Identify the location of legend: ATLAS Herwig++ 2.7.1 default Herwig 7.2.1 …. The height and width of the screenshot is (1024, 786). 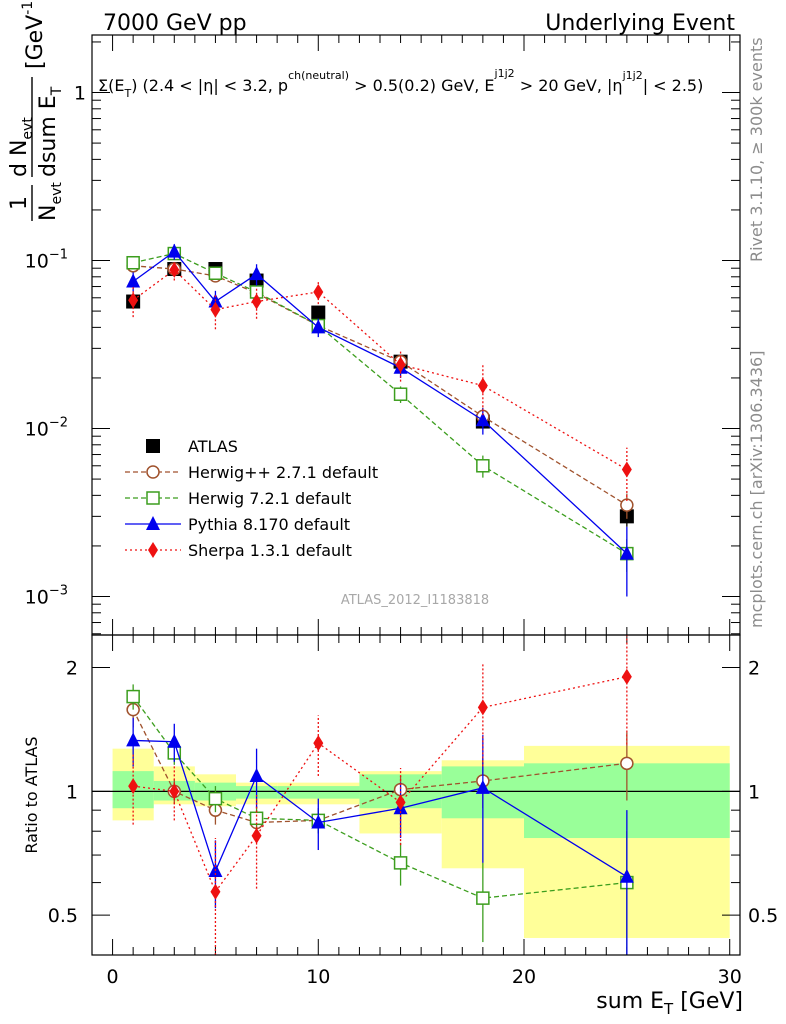
(251, 498).